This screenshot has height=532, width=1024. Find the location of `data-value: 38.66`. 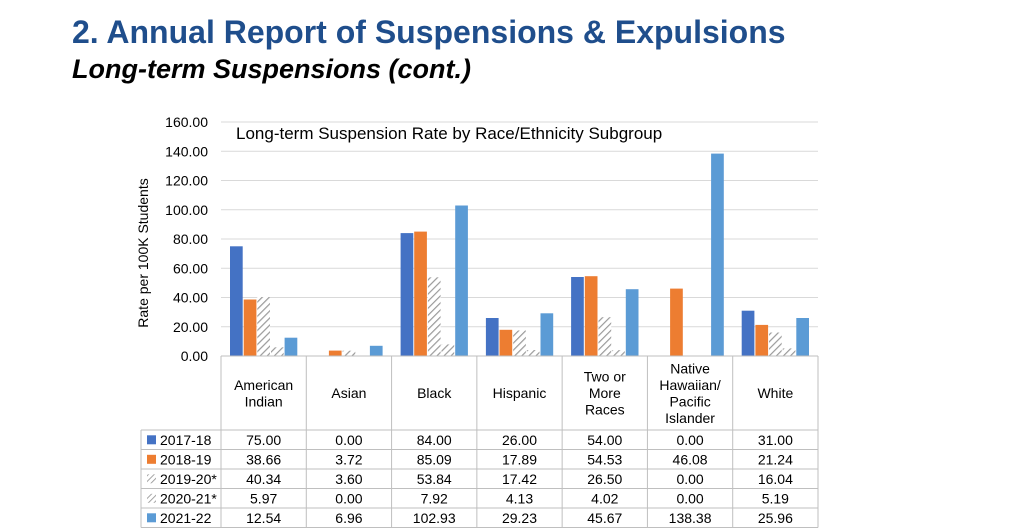

data-value: 38.66 is located at coordinates (263, 459).